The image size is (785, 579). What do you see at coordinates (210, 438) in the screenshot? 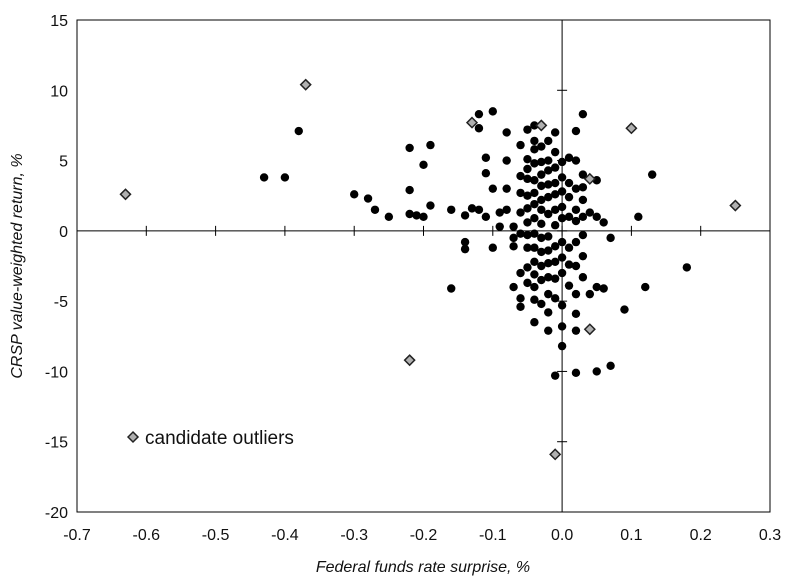
I see `legend: candidate outliers` at bounding box center [210, 438].